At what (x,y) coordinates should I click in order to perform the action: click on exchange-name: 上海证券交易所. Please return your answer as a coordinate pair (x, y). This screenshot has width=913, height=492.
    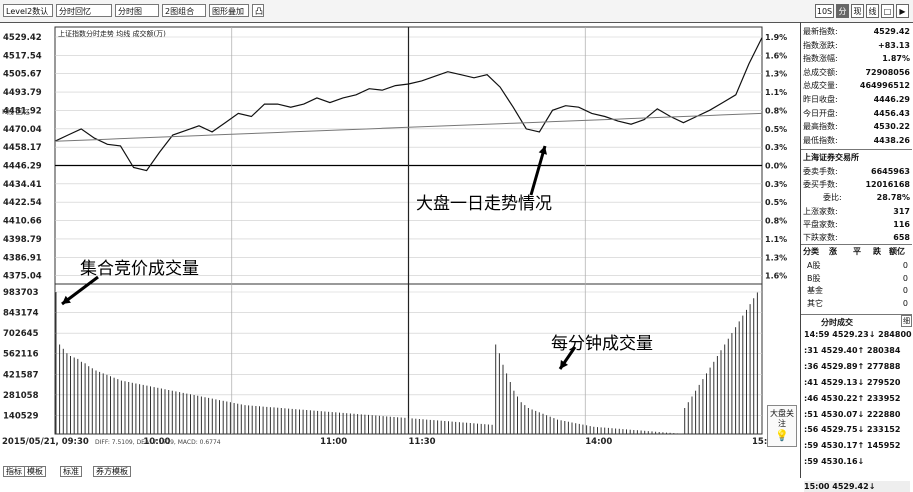
    Looking at the image, I should click on (831, 157).